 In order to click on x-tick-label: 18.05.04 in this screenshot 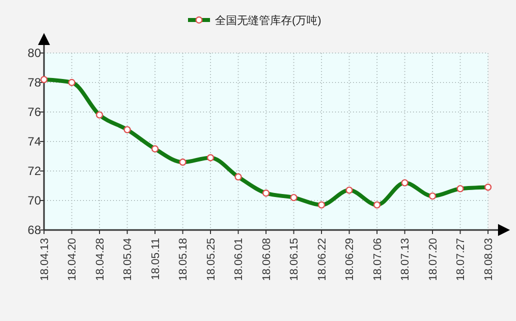, I will do `click(128, 259)`.